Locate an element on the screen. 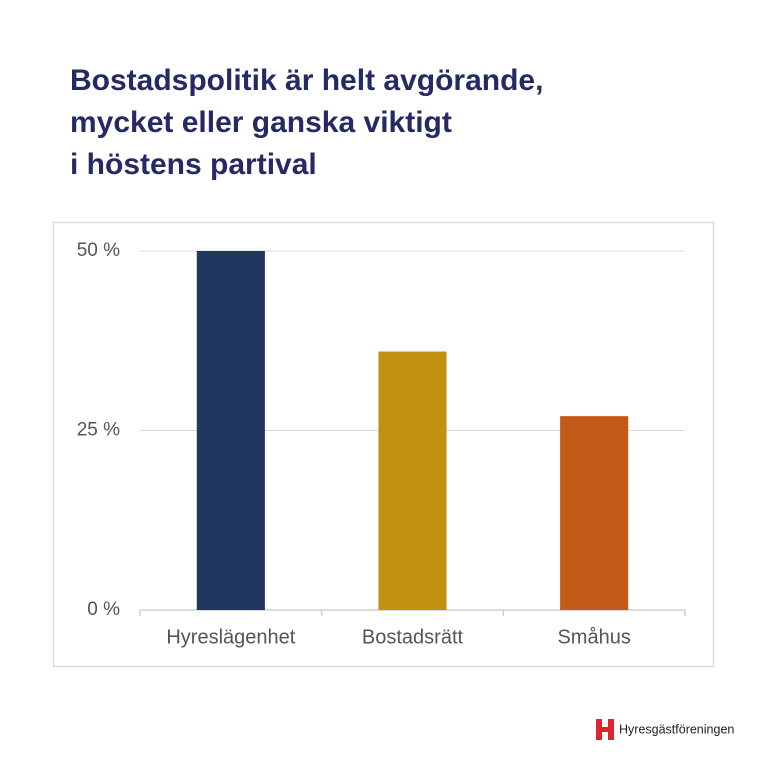  logo: Hyresgästföreningen is located at coordinates (665, 729).